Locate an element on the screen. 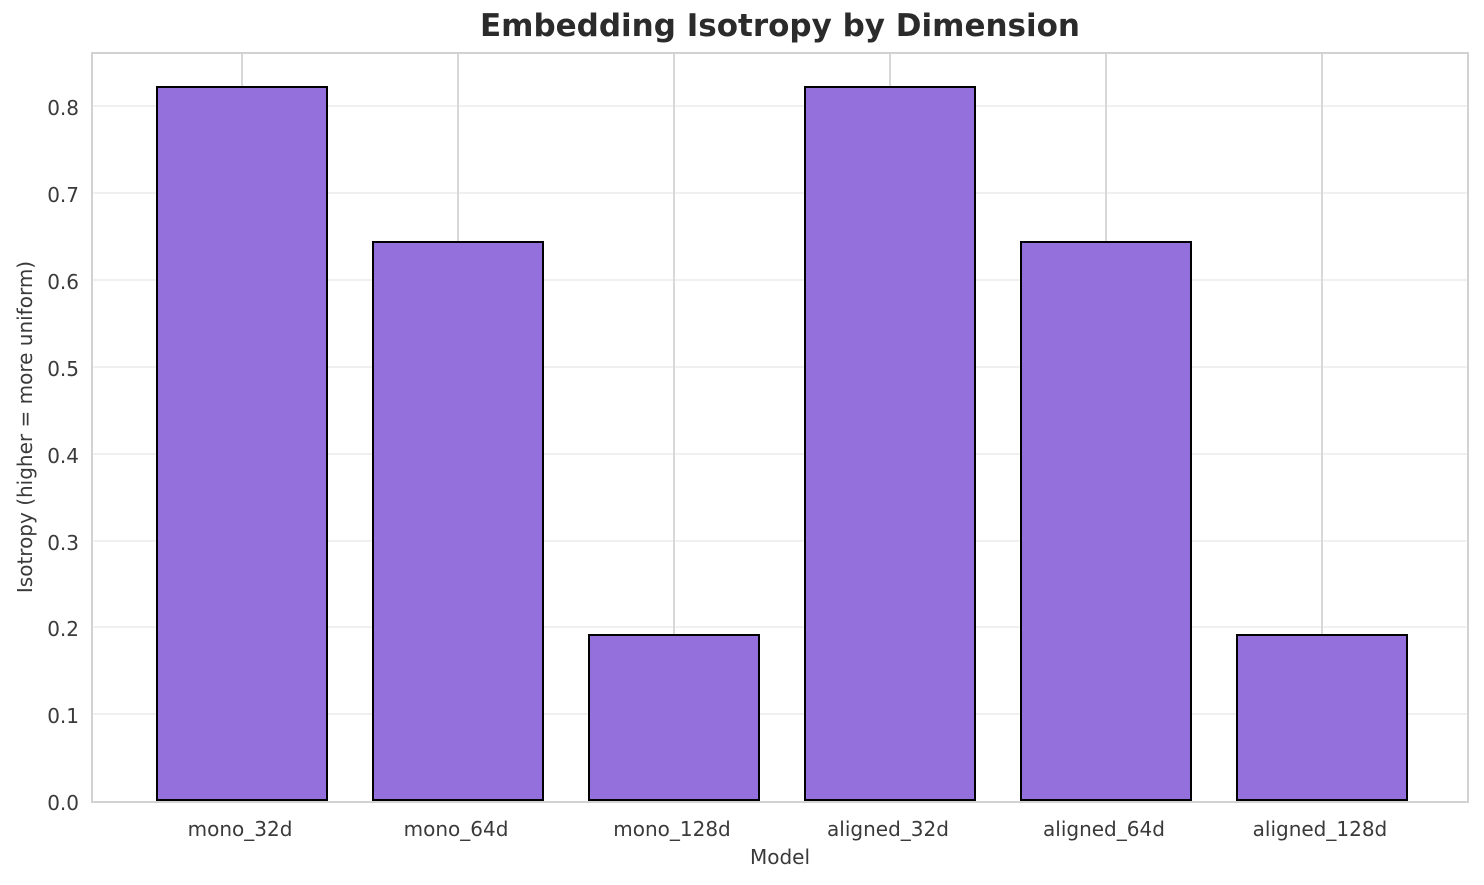  x-tick-label: aligned_128d is located at coordinates (1320, 829).